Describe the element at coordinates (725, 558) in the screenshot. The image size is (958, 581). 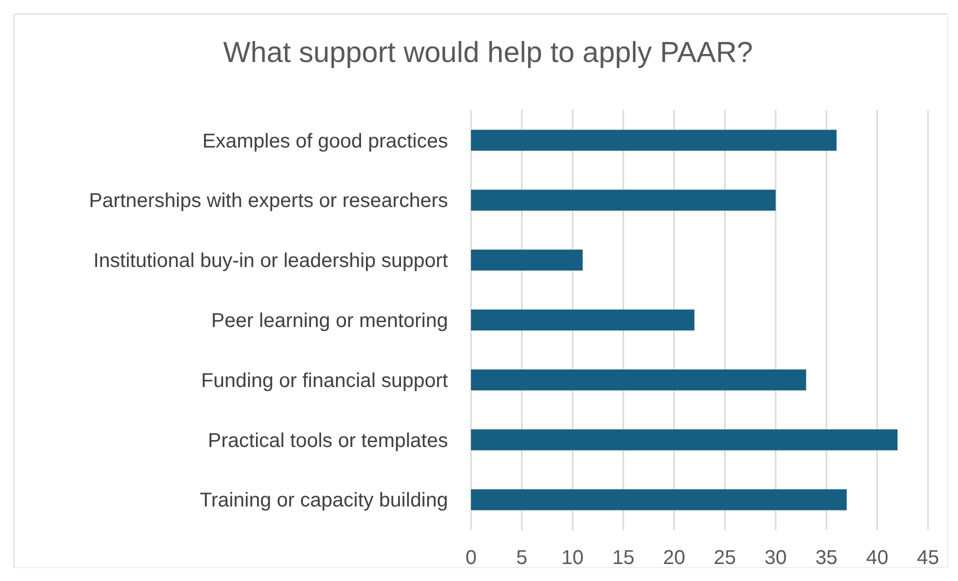
I see `x-tick-label: 25` at that location.